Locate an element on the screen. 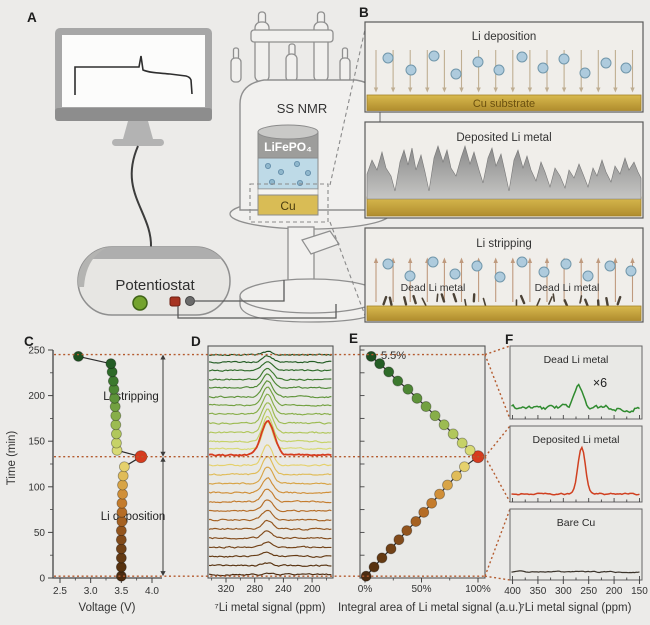  c-xaxis-label: Voltage (V) is located at coordinates (107, 608).